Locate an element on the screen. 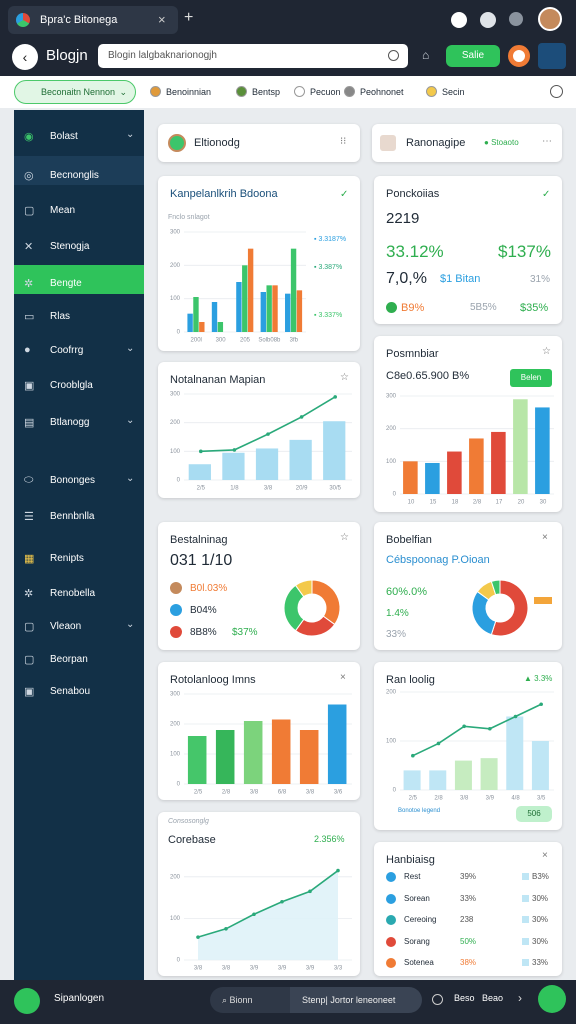 The height and width of the screenshot is (1024, 576). value: 2219 is located at coordinates (403, 218).